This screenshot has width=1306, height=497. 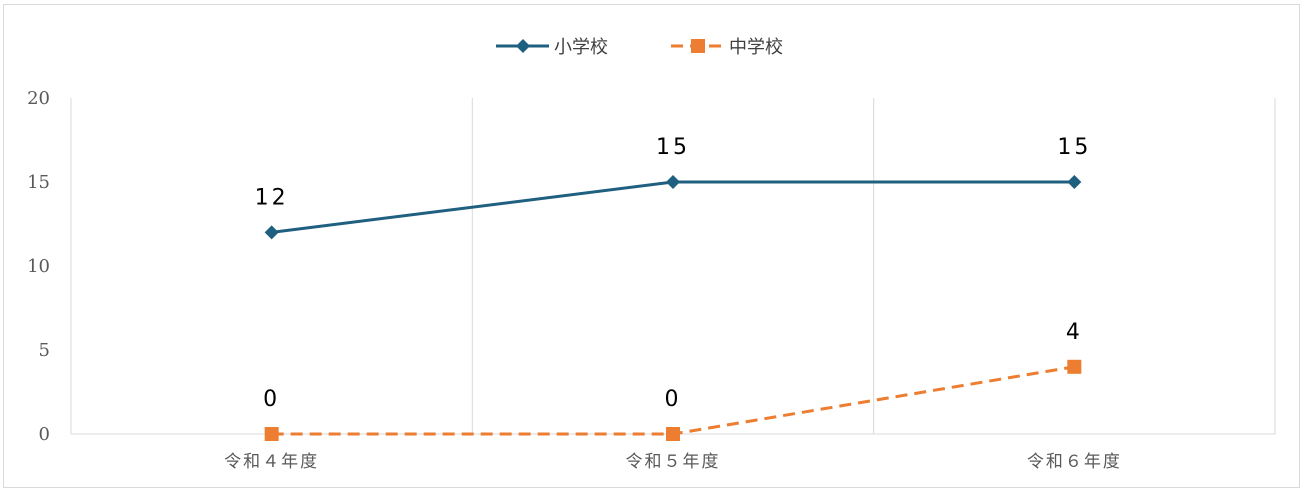 I want to click on y-tick-label: 0, so click(x=44, y=434).